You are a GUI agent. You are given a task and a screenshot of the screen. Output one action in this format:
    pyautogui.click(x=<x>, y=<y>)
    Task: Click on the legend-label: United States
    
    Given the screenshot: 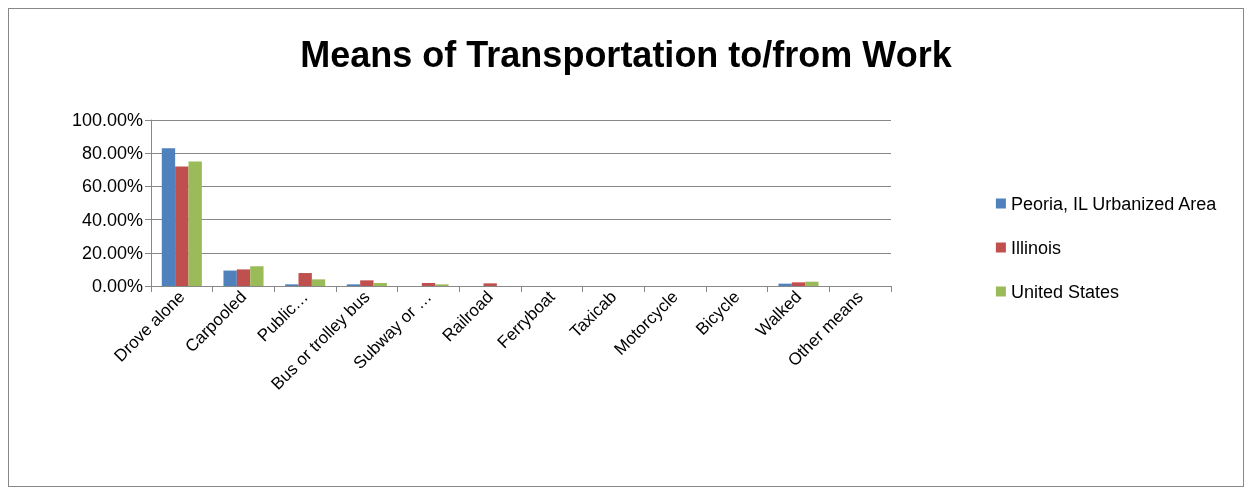 What is the action you would take?
    pyautogui.click(x=1064, y=291)
    